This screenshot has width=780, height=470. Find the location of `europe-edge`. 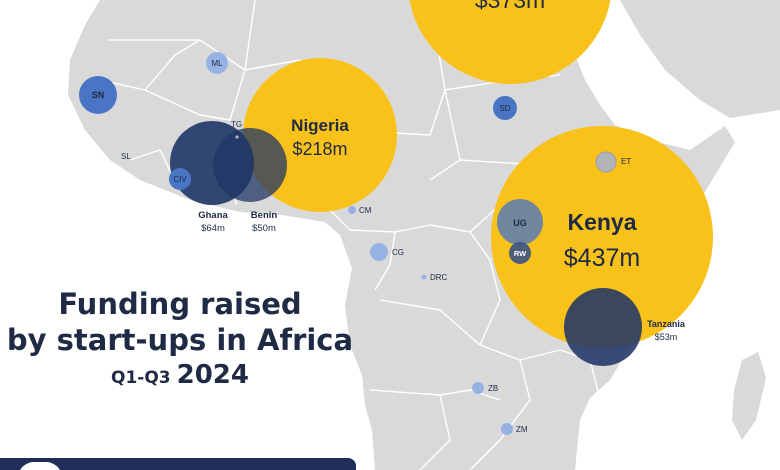

europe-edge is located at coordinates (380, 6).